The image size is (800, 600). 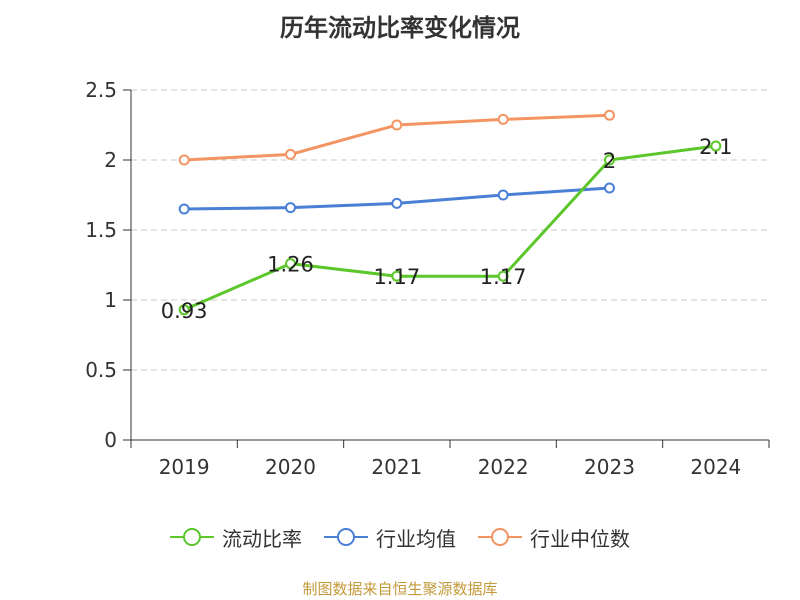 I want to click on data-label: 2, so click(x=609, y=161).